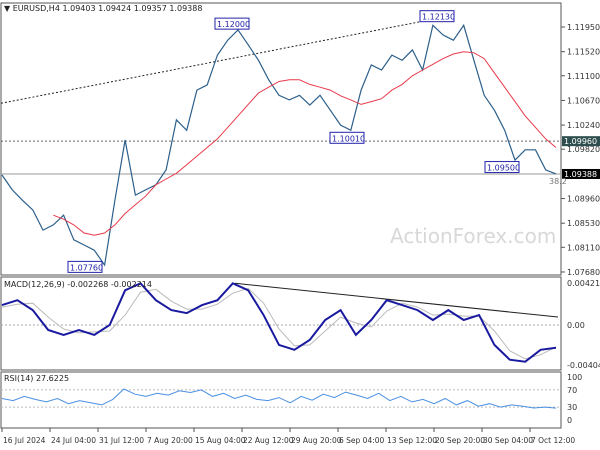 The width and height of the screenshot is (600, 450). Describe the element at coordinates (460, 440) in the screenshot. I see `time-tick-label: 20 Sep 20:00` at that location.